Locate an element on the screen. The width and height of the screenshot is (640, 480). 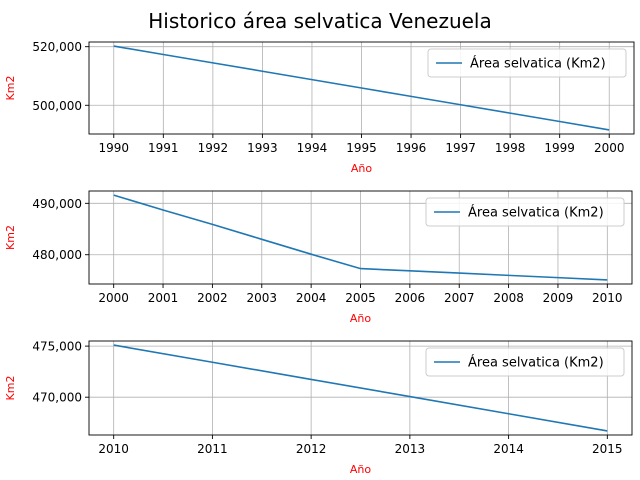
x-tick-label: 2007 is located at coordinates (459, 298).